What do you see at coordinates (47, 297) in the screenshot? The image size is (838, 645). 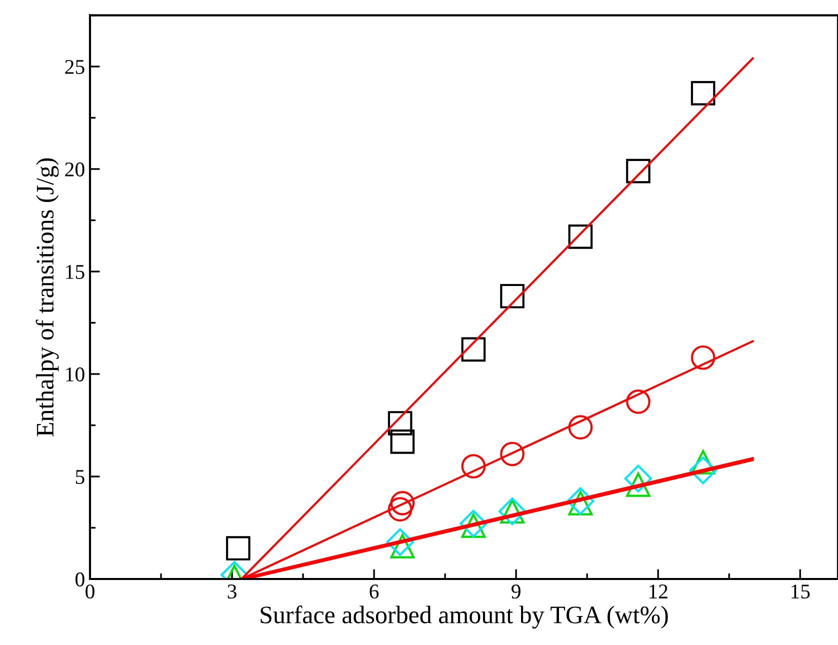 I see `y-axis-title: Enthalpy of transitions (J/g)` at bounding box center [47, 297].